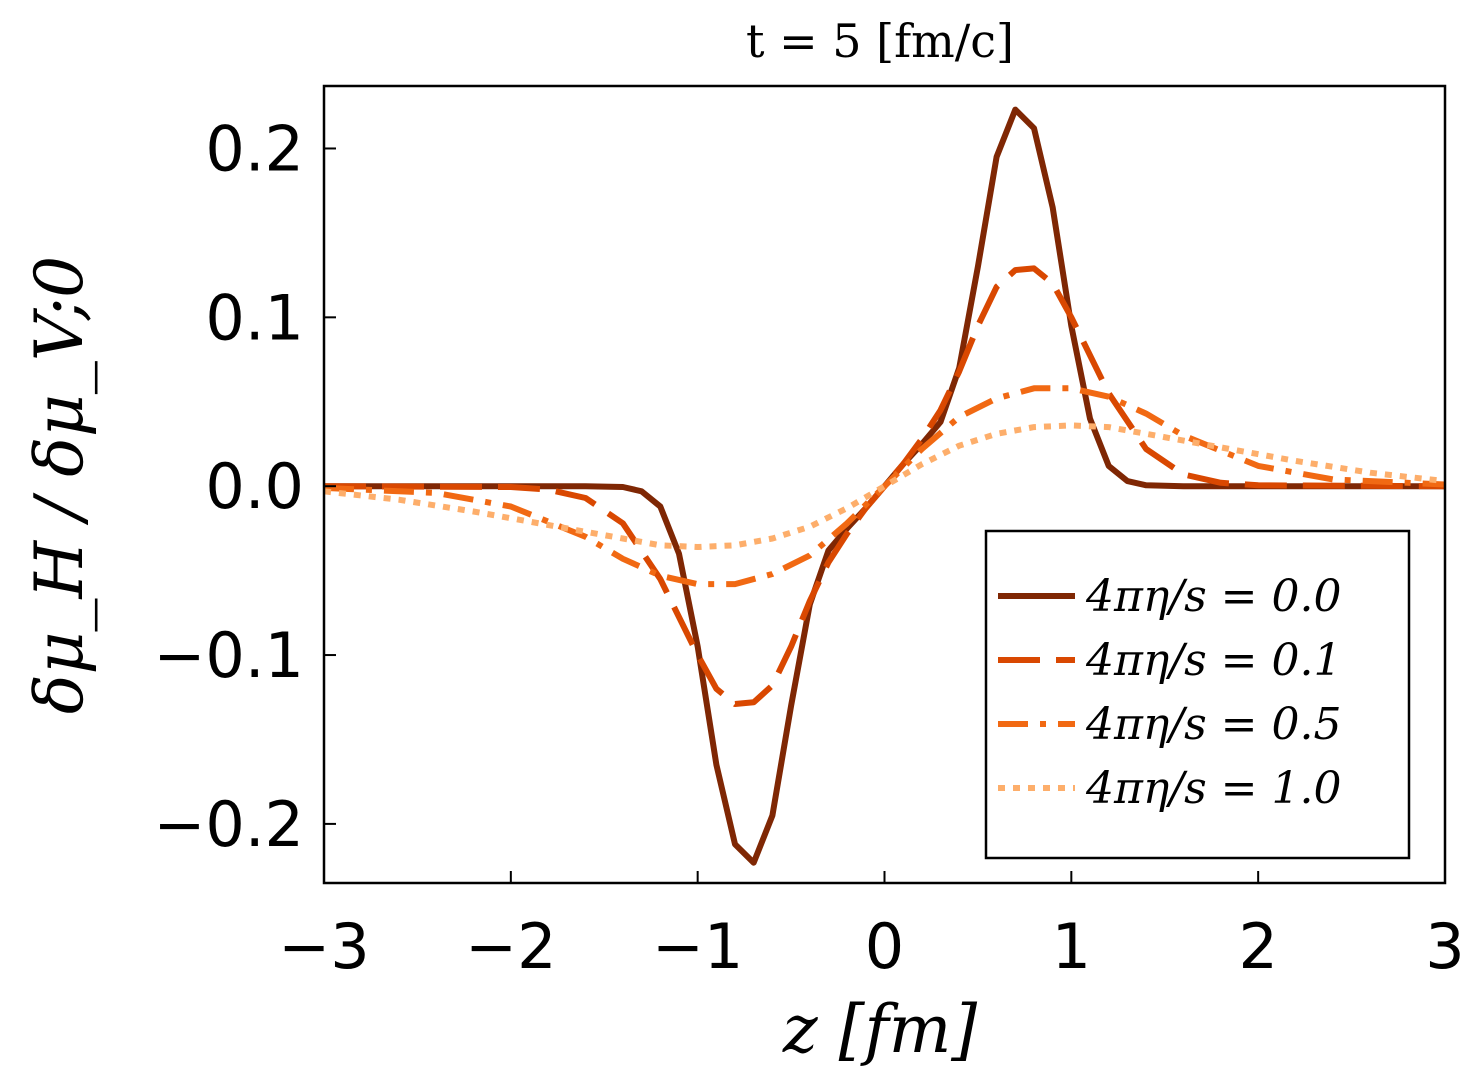 This screenshot has height=1075, width=1478. I want to click on y-tick-label: 0.1, so click(254, 317).